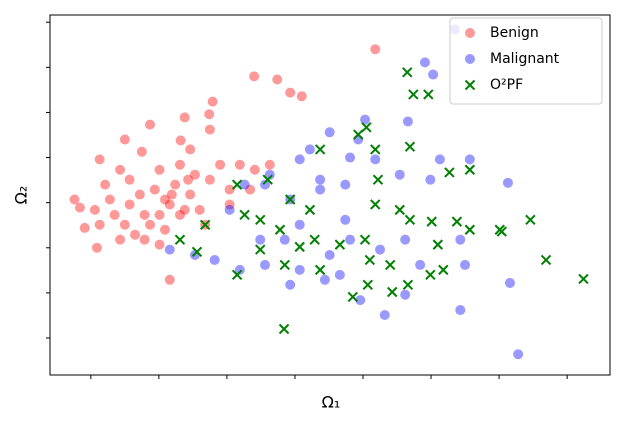  I want to click on legend-label: Benign, so click(514, 33).